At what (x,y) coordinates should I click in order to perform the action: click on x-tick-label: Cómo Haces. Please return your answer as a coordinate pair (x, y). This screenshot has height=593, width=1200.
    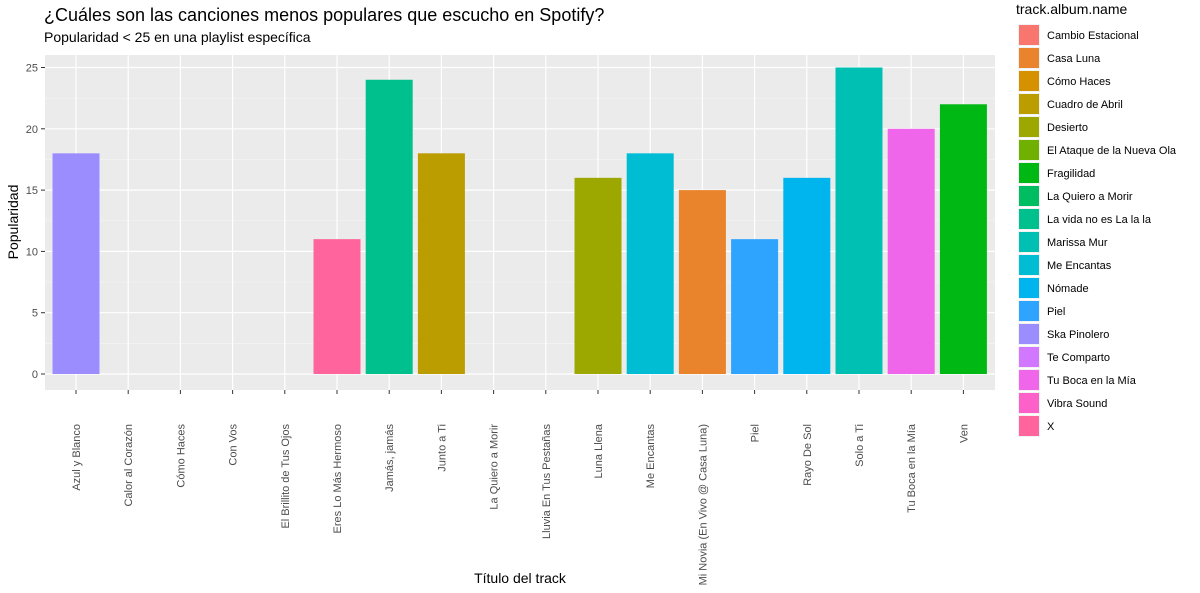
    Looking at the image, I should click on (181, 456).